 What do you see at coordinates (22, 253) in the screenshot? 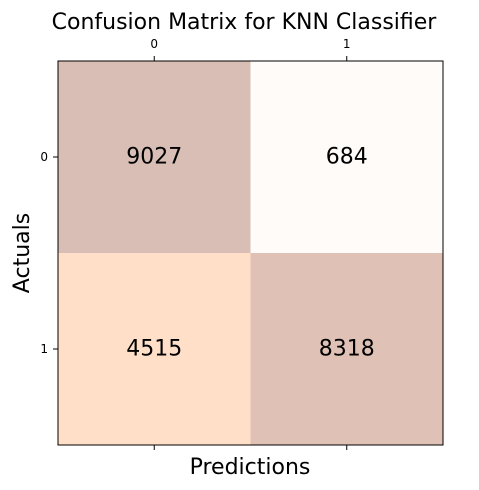
I see `y-axis-label: Actuals` at bounding box center [22, 253].